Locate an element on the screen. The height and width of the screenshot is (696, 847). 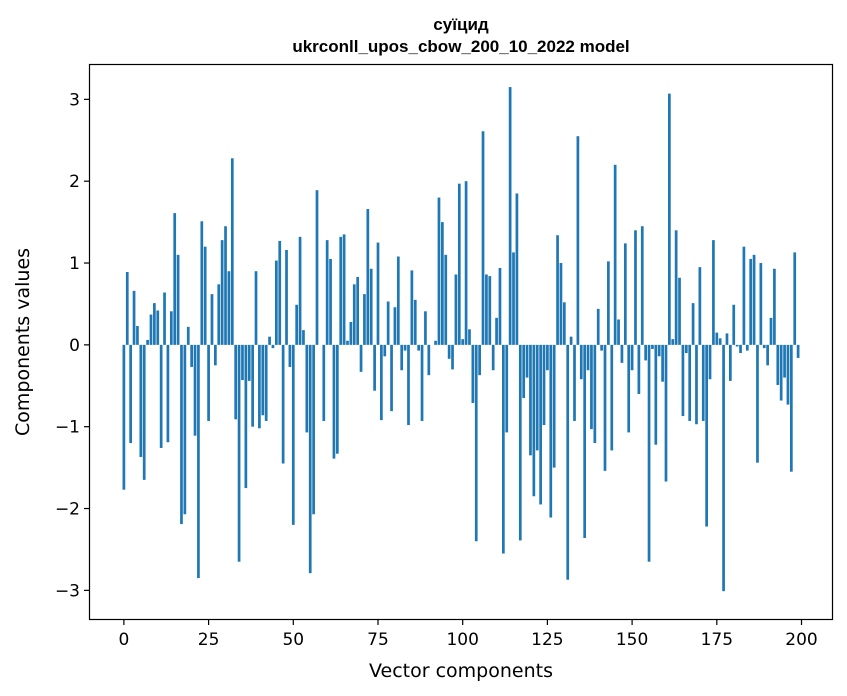
x-tick-label: 175 is located at coordinates (717, 640).